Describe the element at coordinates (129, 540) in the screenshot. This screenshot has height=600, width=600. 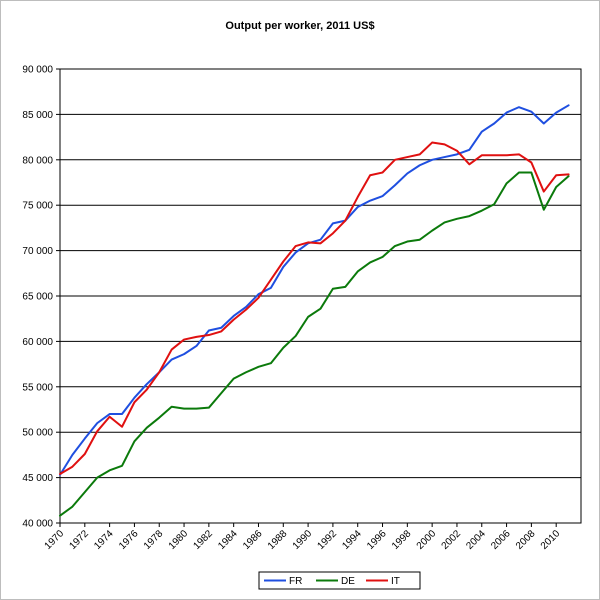
I see `x-tick-label: 1976` at that location.